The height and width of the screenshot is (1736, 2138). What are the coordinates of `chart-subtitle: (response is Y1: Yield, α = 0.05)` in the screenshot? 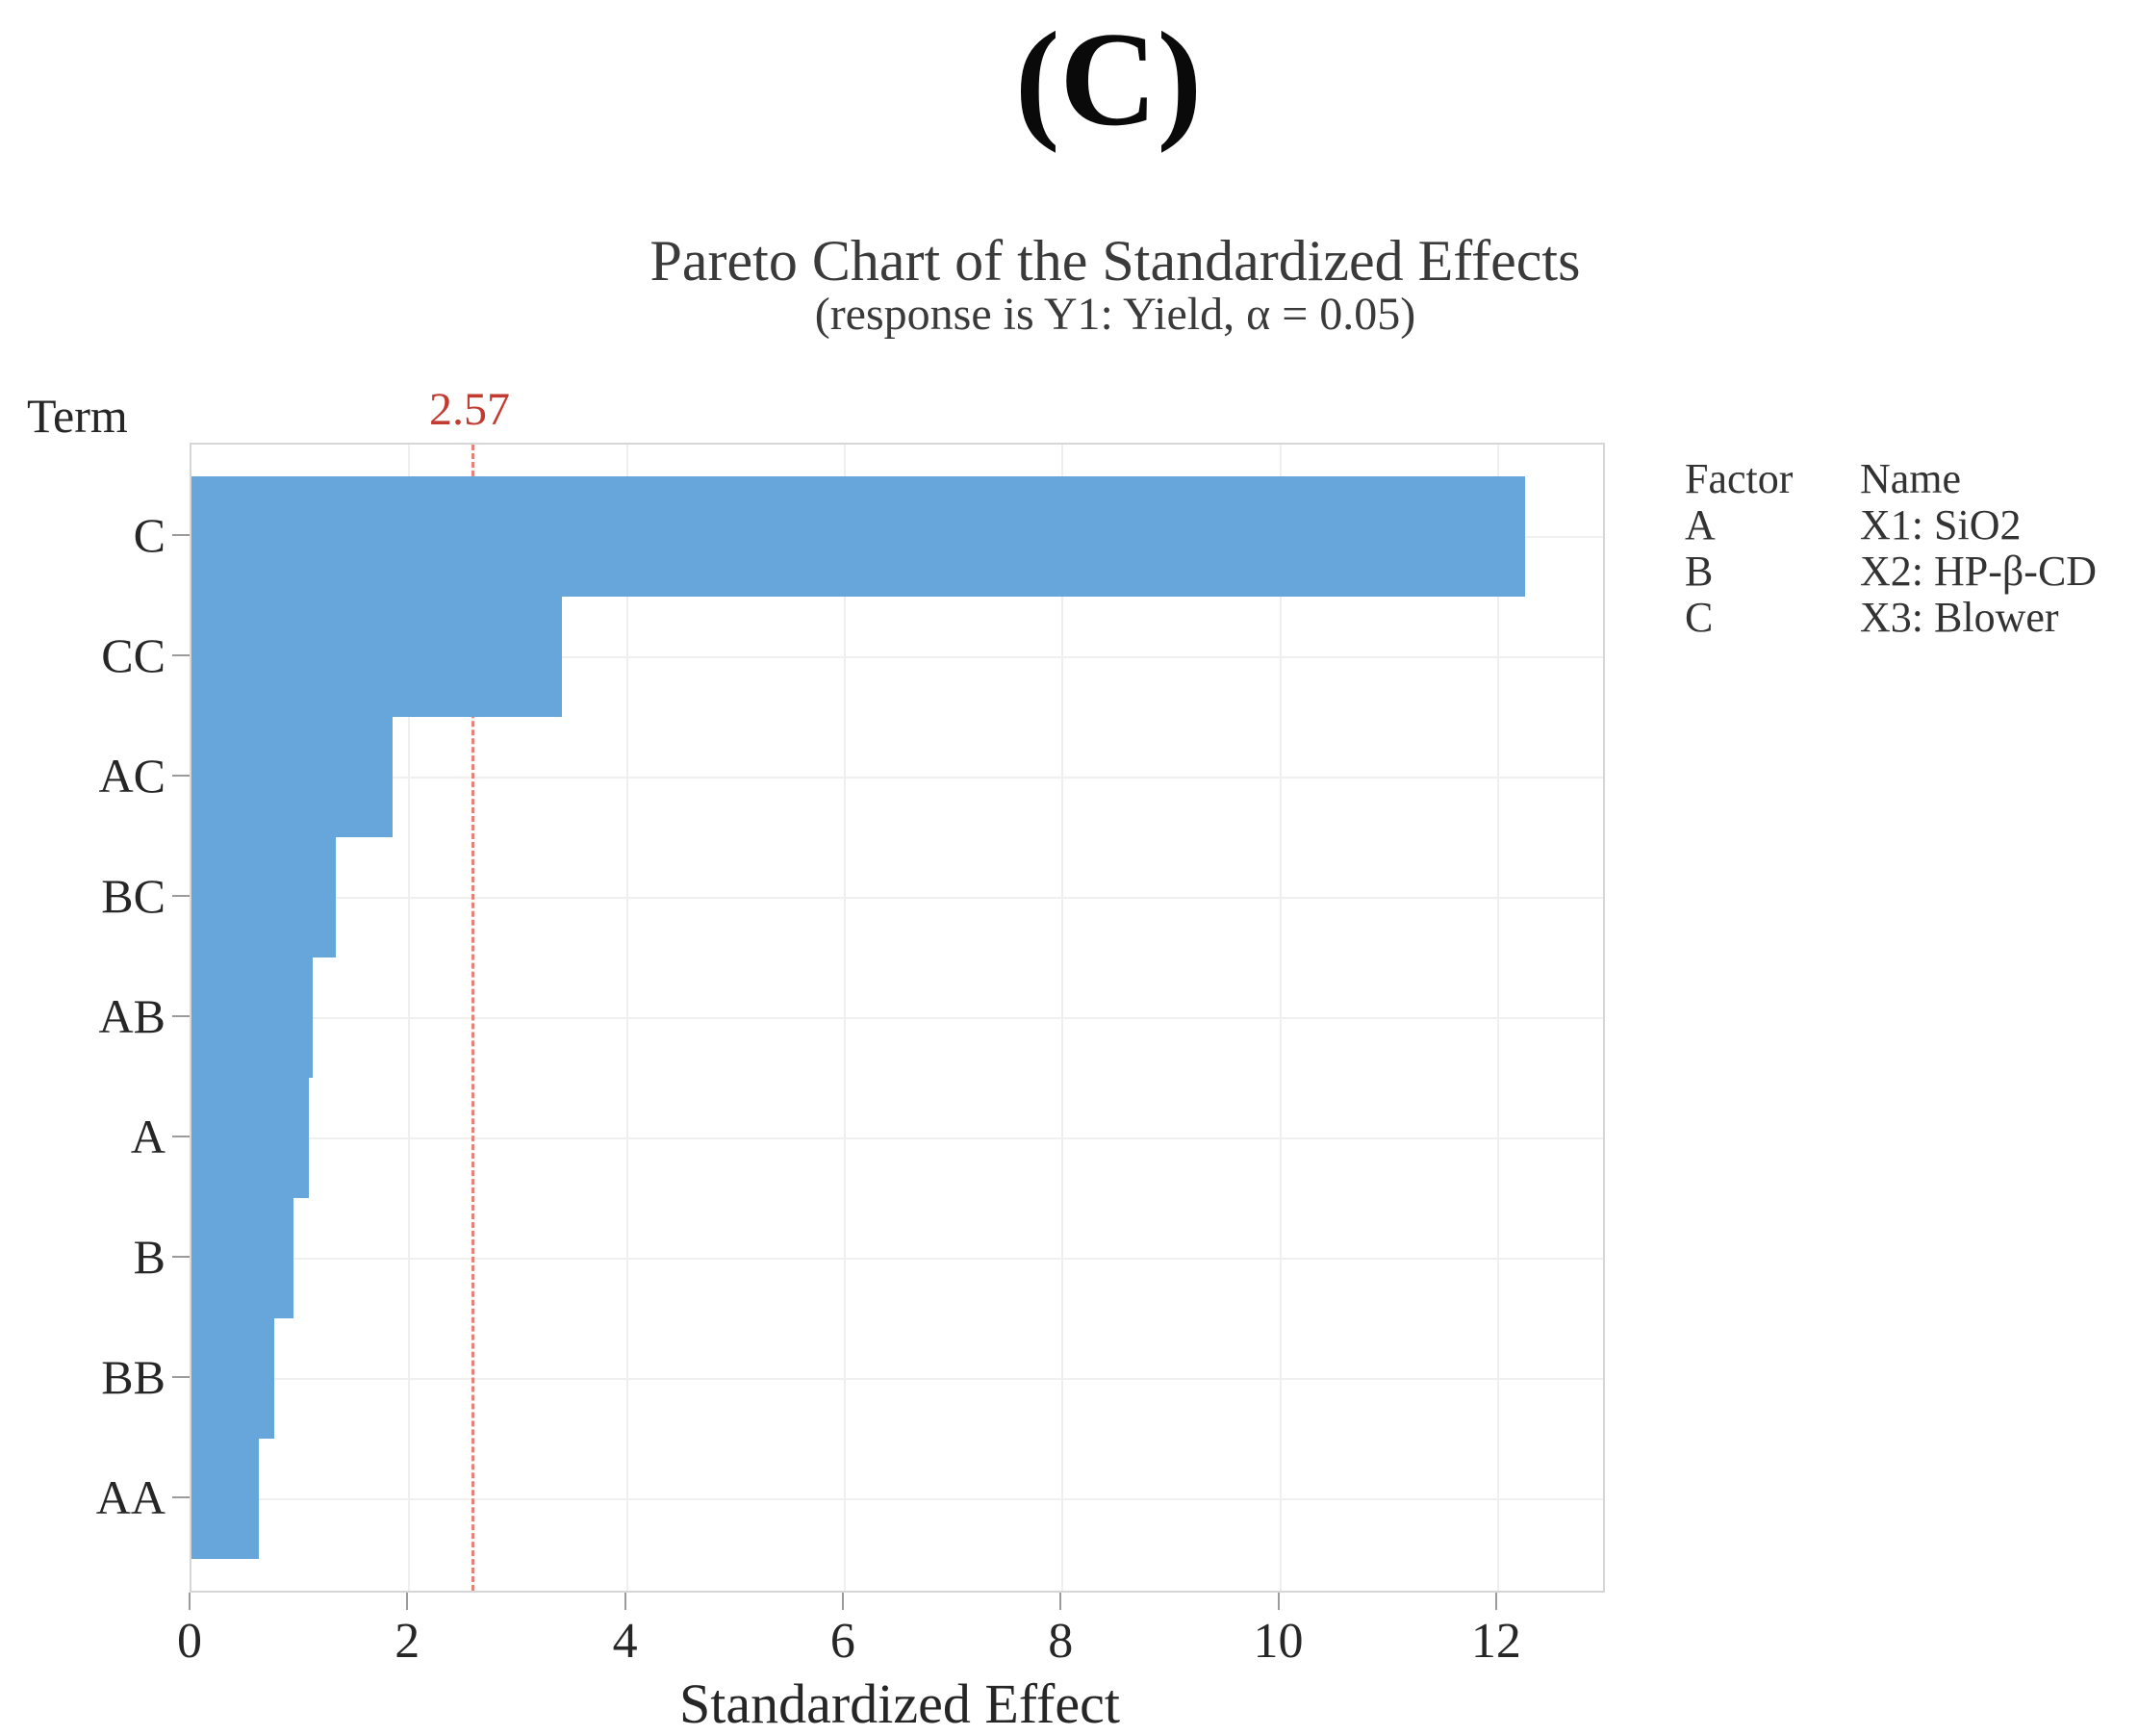 It's located at (1115, 314).